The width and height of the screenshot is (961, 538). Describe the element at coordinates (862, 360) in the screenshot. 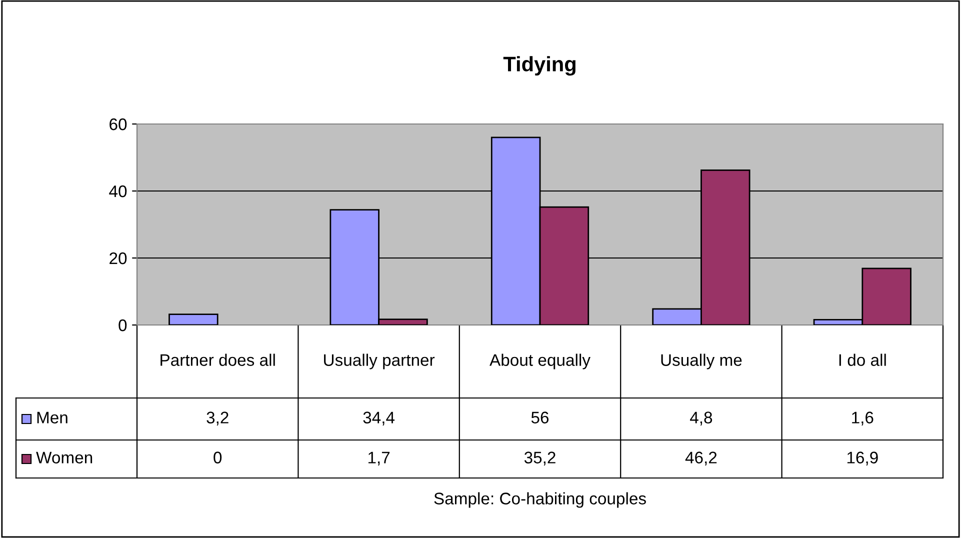

I see `x-tick-label: I do all` at that location.